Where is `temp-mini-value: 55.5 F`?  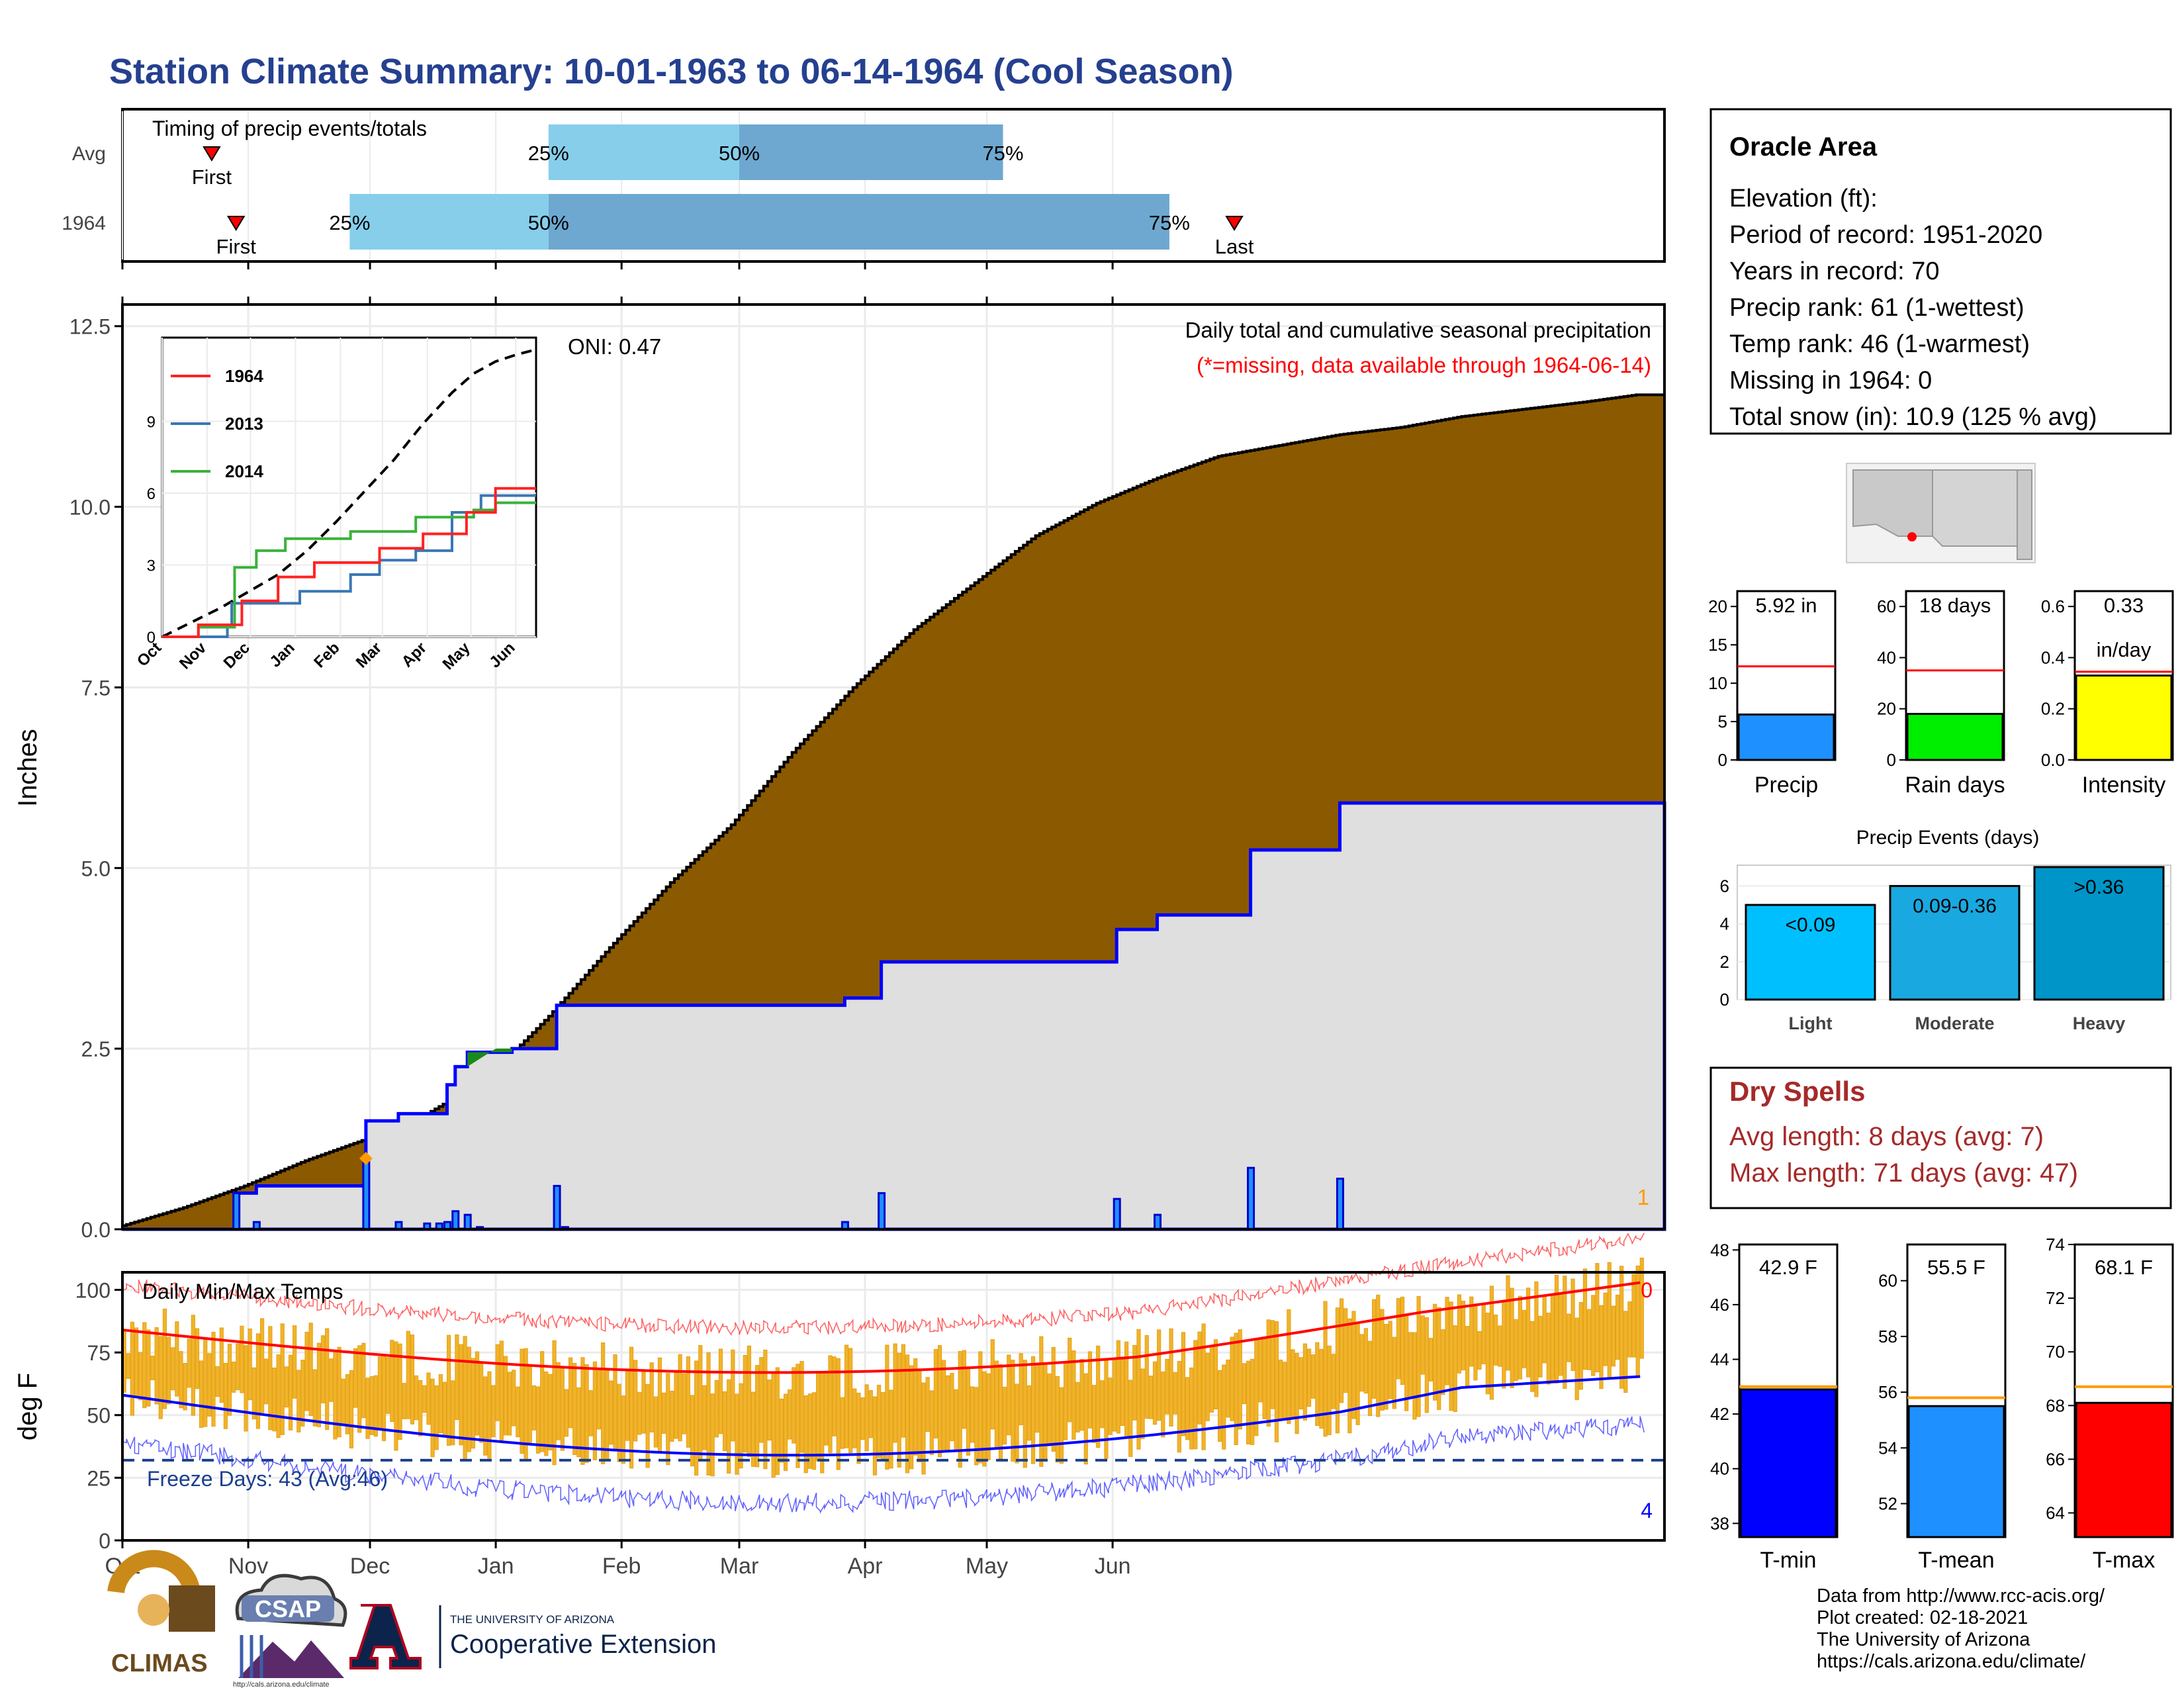
temp-mini-value: 55.5 F is located at coordinates (1956, 1267).